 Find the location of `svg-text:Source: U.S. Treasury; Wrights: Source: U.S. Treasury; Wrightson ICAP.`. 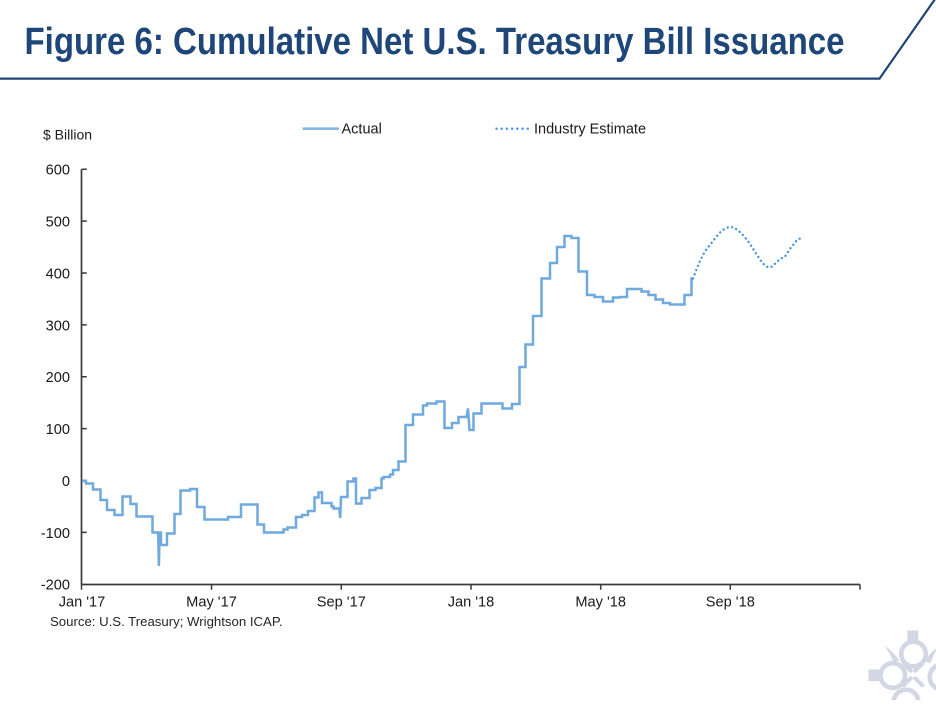

svg-text:Source: U.S. Treasury; Wrights: Source: U.S. Treasury; Wrightson ICAP. is located at coordinates (166, 621).